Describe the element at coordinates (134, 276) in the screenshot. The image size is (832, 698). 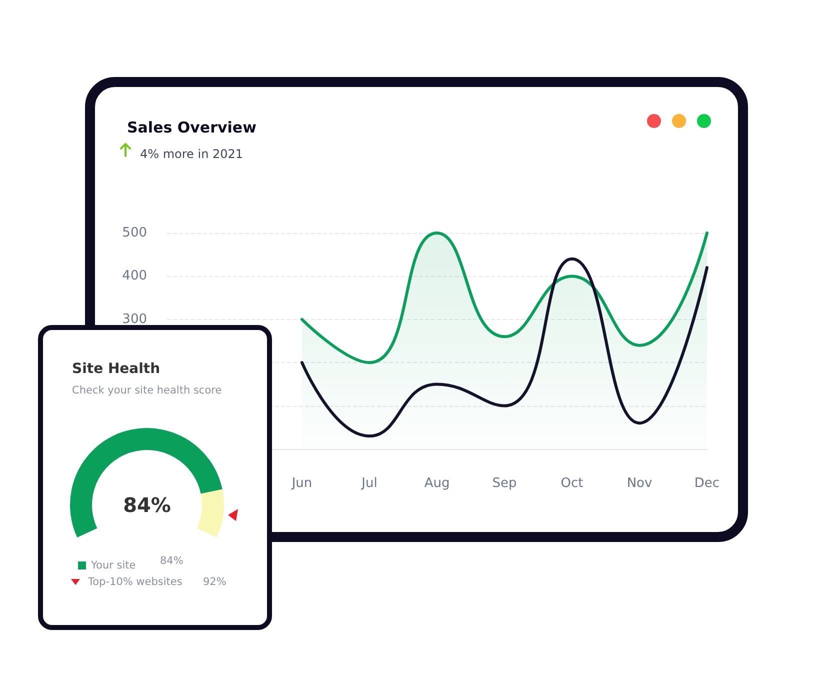
I see `y-tick-label: 400` at that location.